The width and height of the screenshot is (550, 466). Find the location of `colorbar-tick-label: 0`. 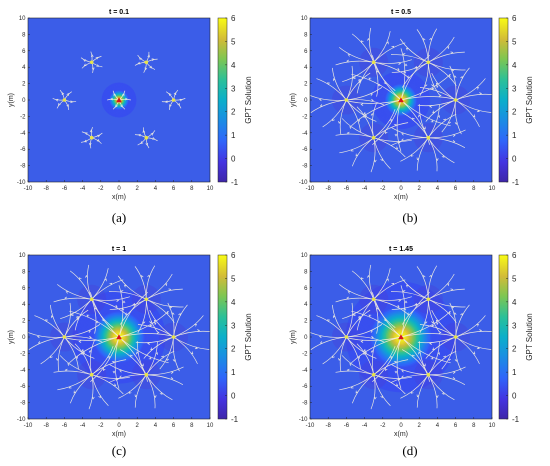

colorbar-tick-label: 0 is located at coordinates (233, 396).